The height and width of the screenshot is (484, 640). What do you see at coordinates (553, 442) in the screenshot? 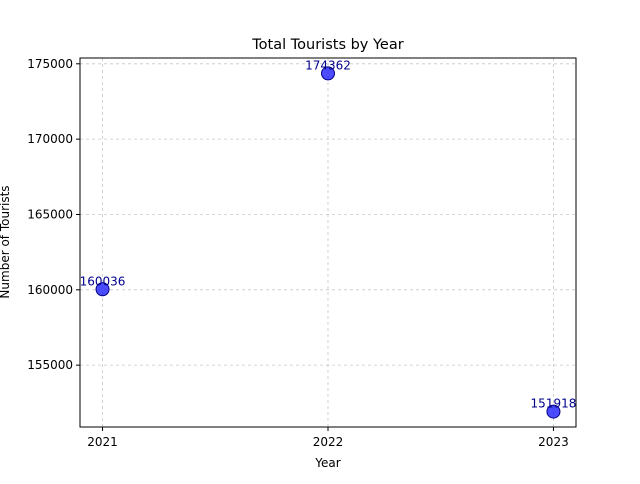
I see `x-tick-label: 2023` at bounding box center [553, 442].